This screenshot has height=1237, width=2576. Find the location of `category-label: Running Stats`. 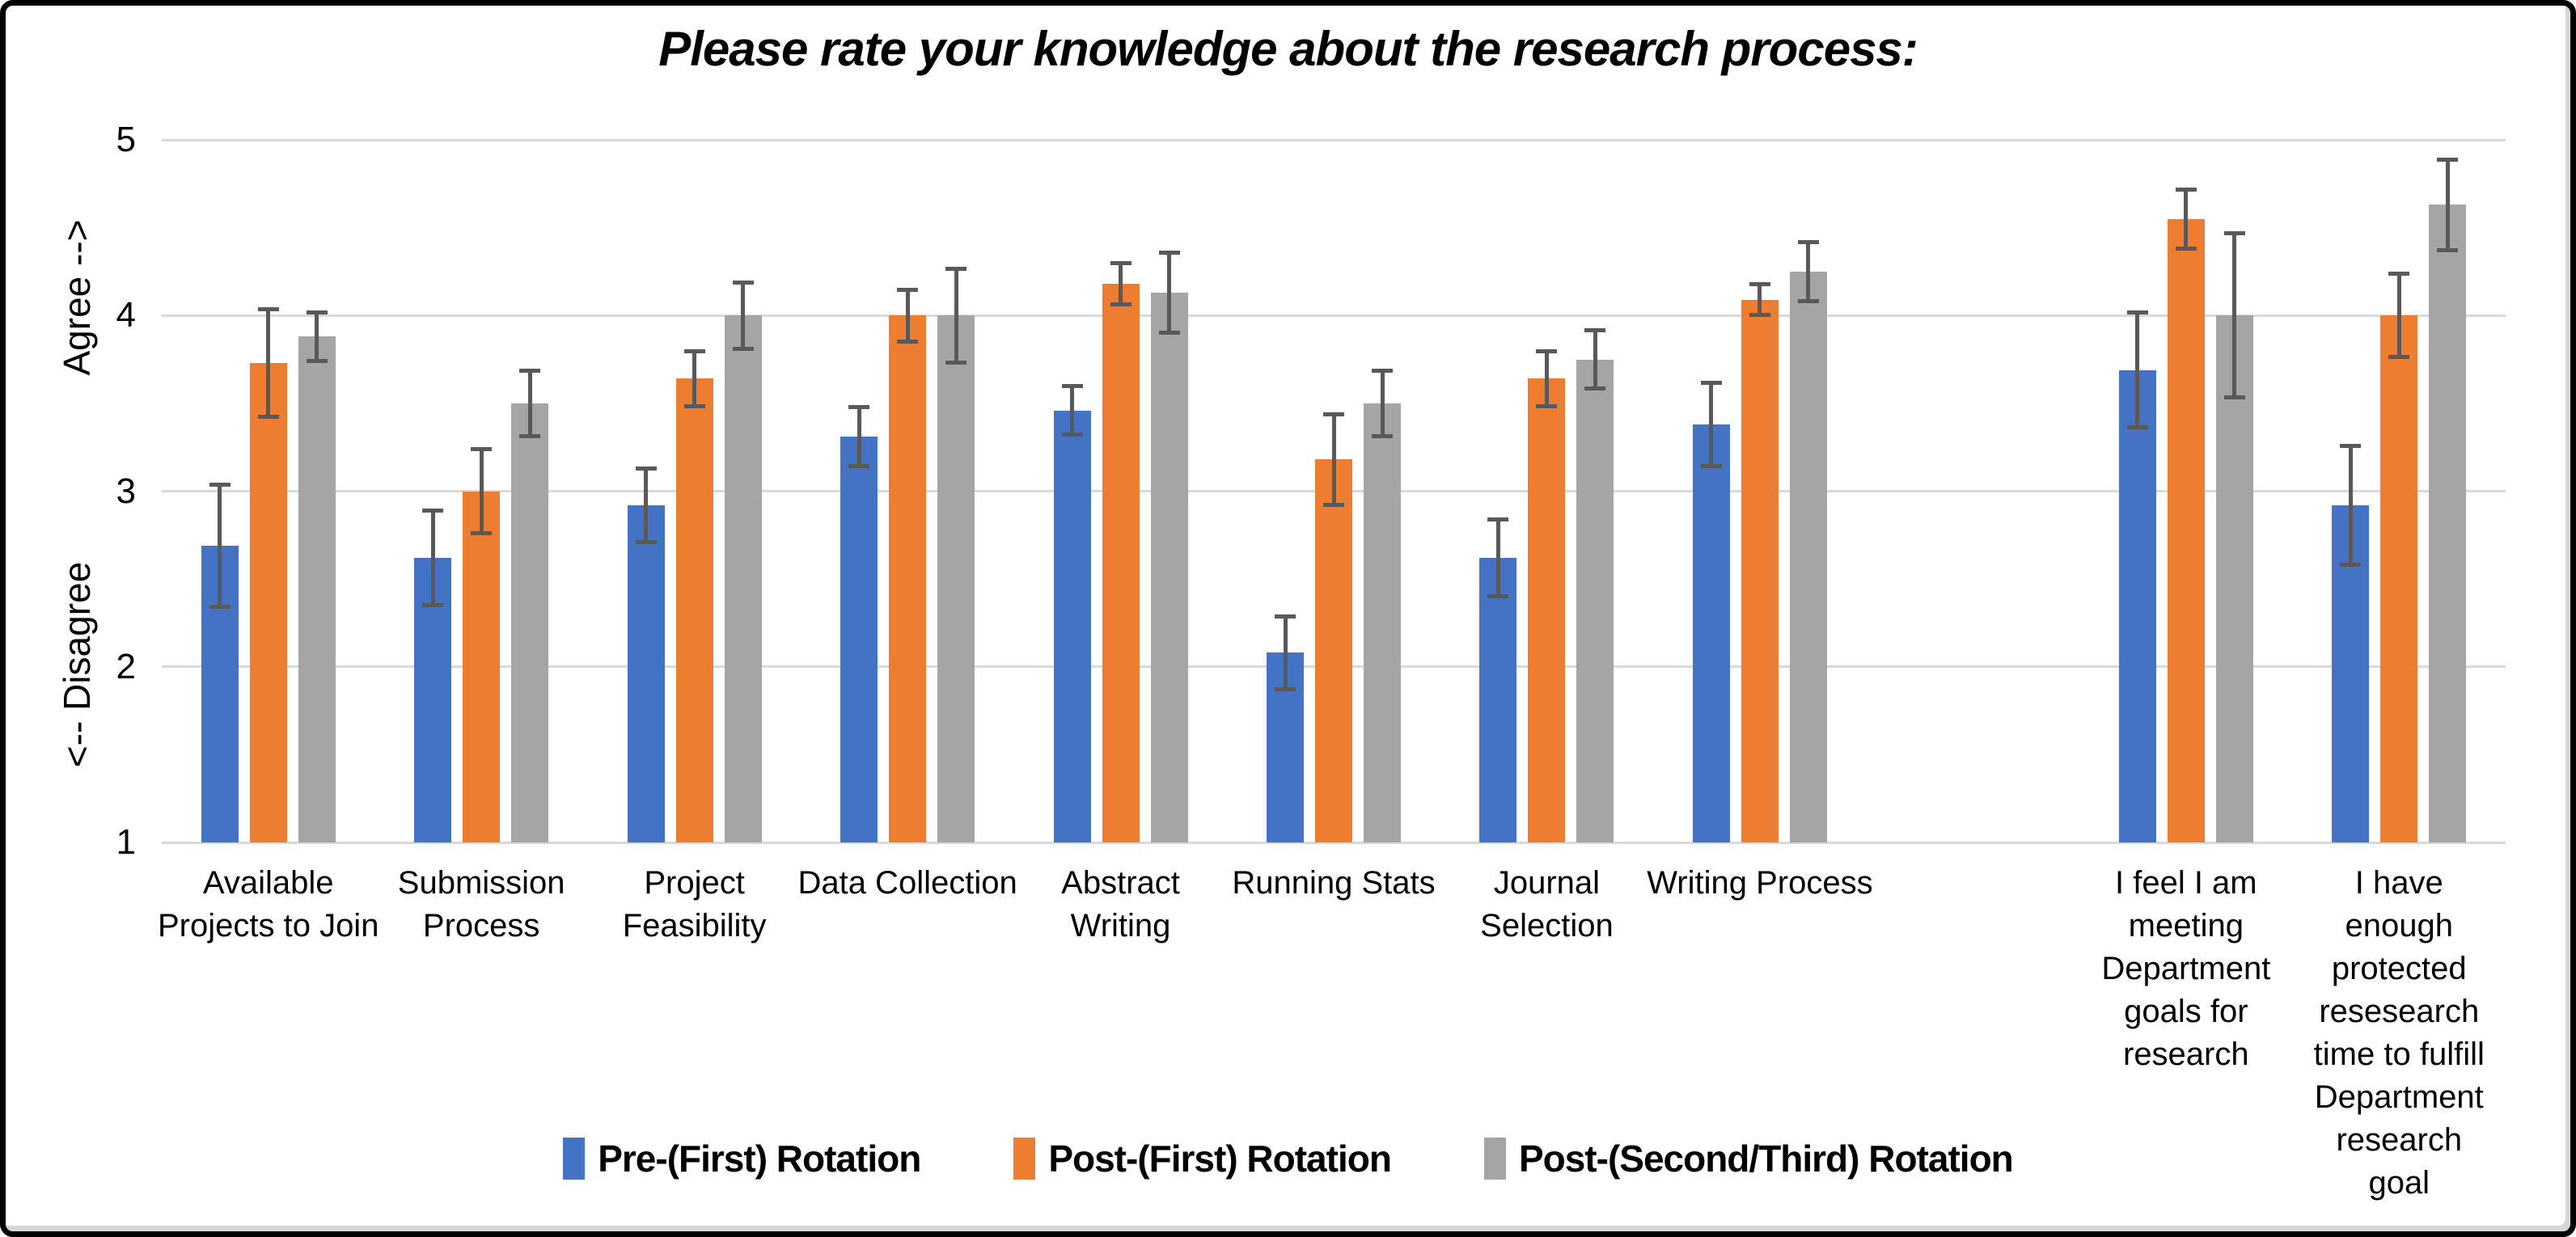

category-label: Running Stats is located at coordinates (1334, 883).